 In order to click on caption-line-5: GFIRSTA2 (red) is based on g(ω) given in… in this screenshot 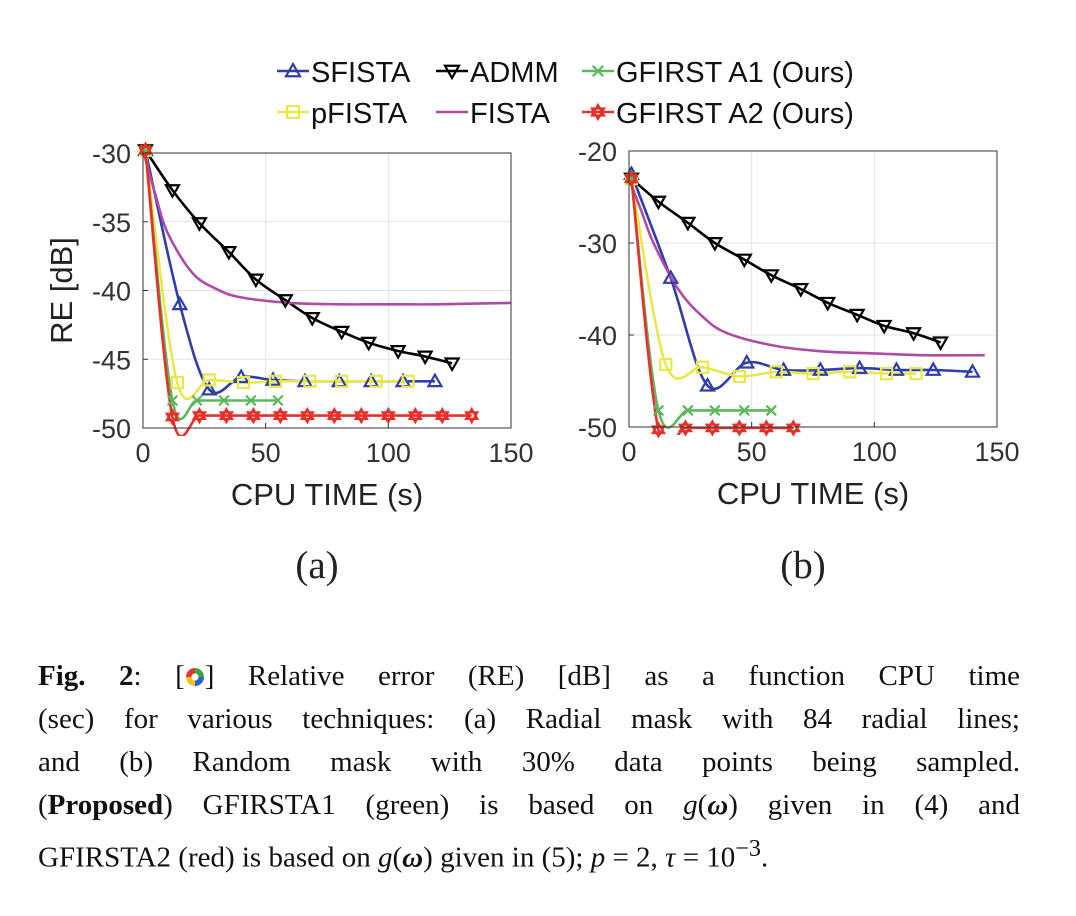, I will do `click(403, 854)`.